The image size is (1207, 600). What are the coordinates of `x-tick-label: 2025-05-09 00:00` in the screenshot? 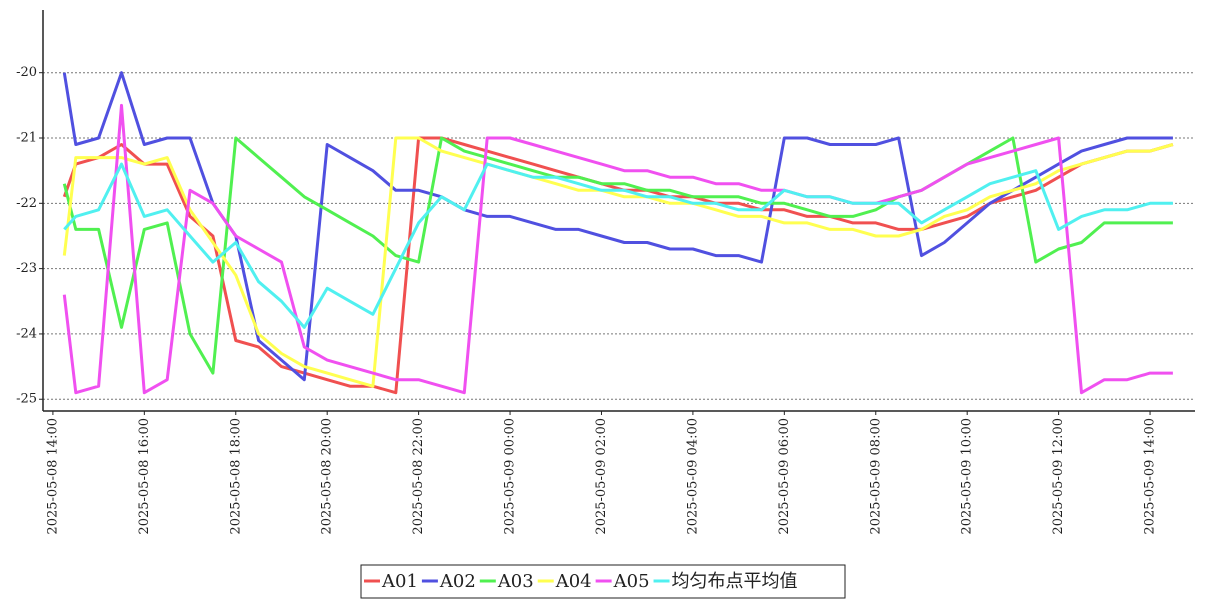 It's located at (510, 476).